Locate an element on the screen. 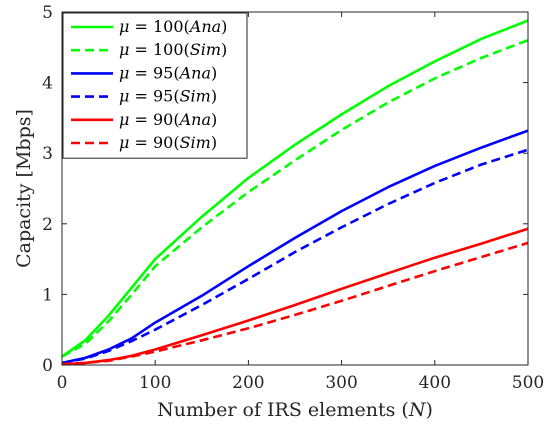  legend-box is located at coordinates (155, 85).